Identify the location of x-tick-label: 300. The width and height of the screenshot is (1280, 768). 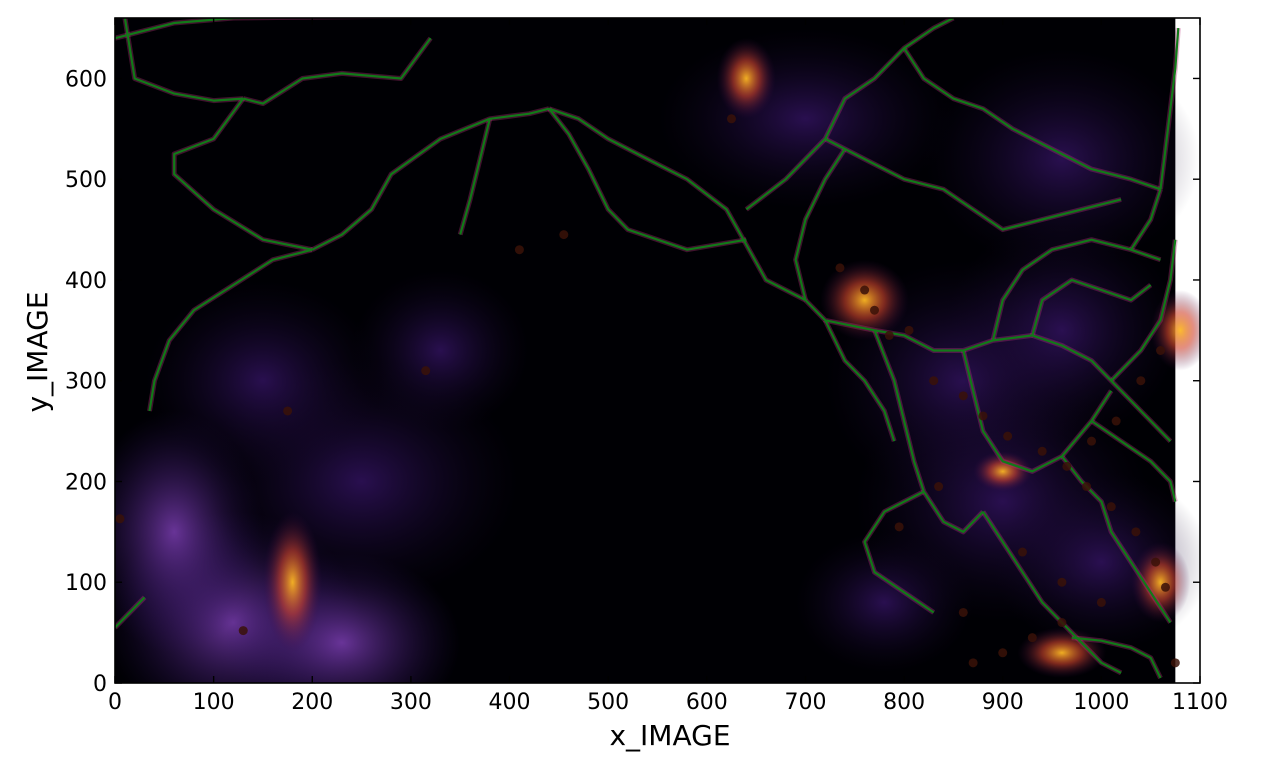
(411, 702).